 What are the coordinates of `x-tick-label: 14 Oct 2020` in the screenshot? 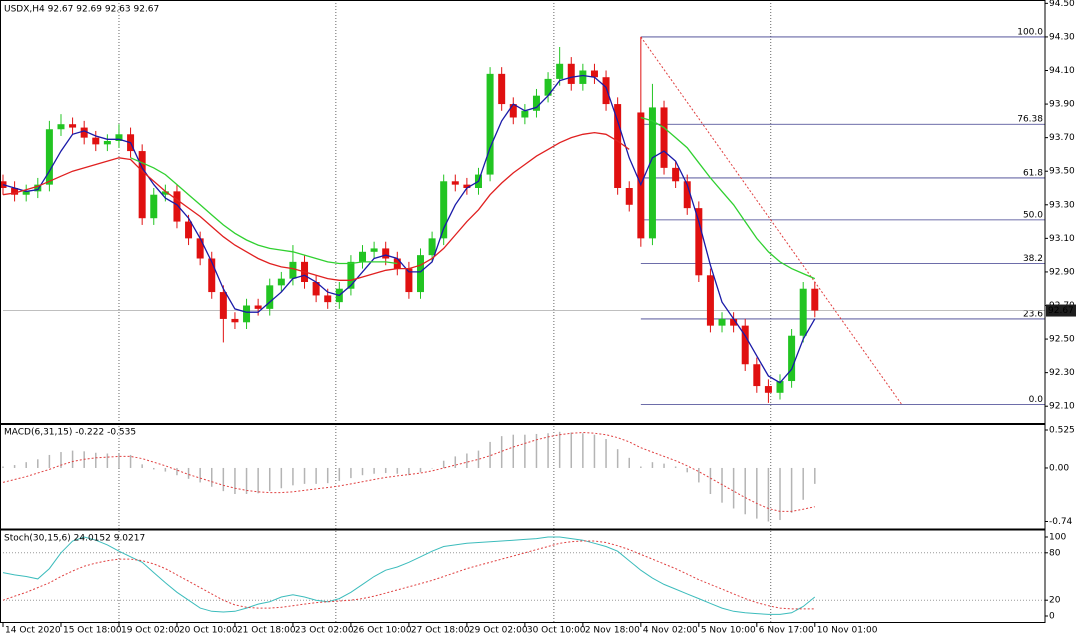 It's located at (33, 631).